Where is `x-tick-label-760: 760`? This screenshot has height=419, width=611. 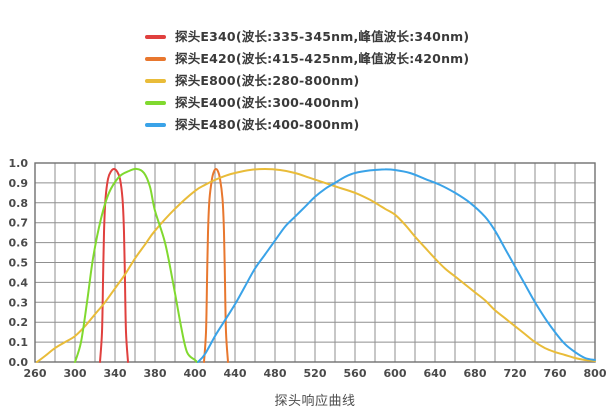
x-tick-label-760: 760 is located at coordinates (555, 373).